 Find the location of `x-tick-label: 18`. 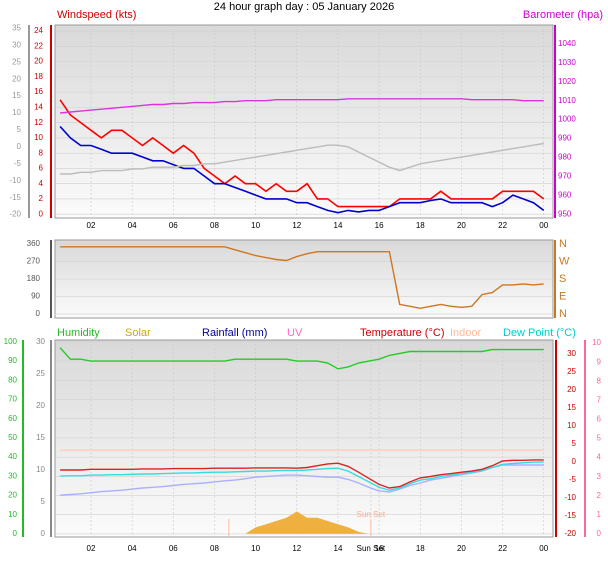

x-tick-label: 18 is located at coordinates (420, 225).